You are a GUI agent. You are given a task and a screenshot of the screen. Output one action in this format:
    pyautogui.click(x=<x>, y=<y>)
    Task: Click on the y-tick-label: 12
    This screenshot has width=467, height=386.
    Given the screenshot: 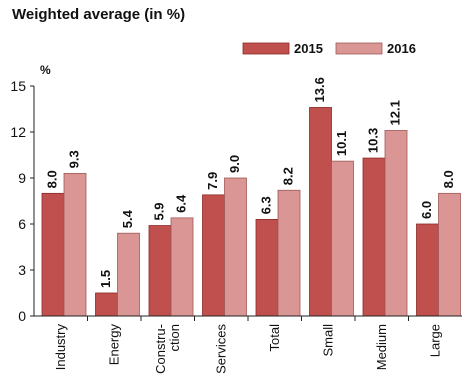 What is the action you would take?
    pyautogui.click(x=18, y=132)
    